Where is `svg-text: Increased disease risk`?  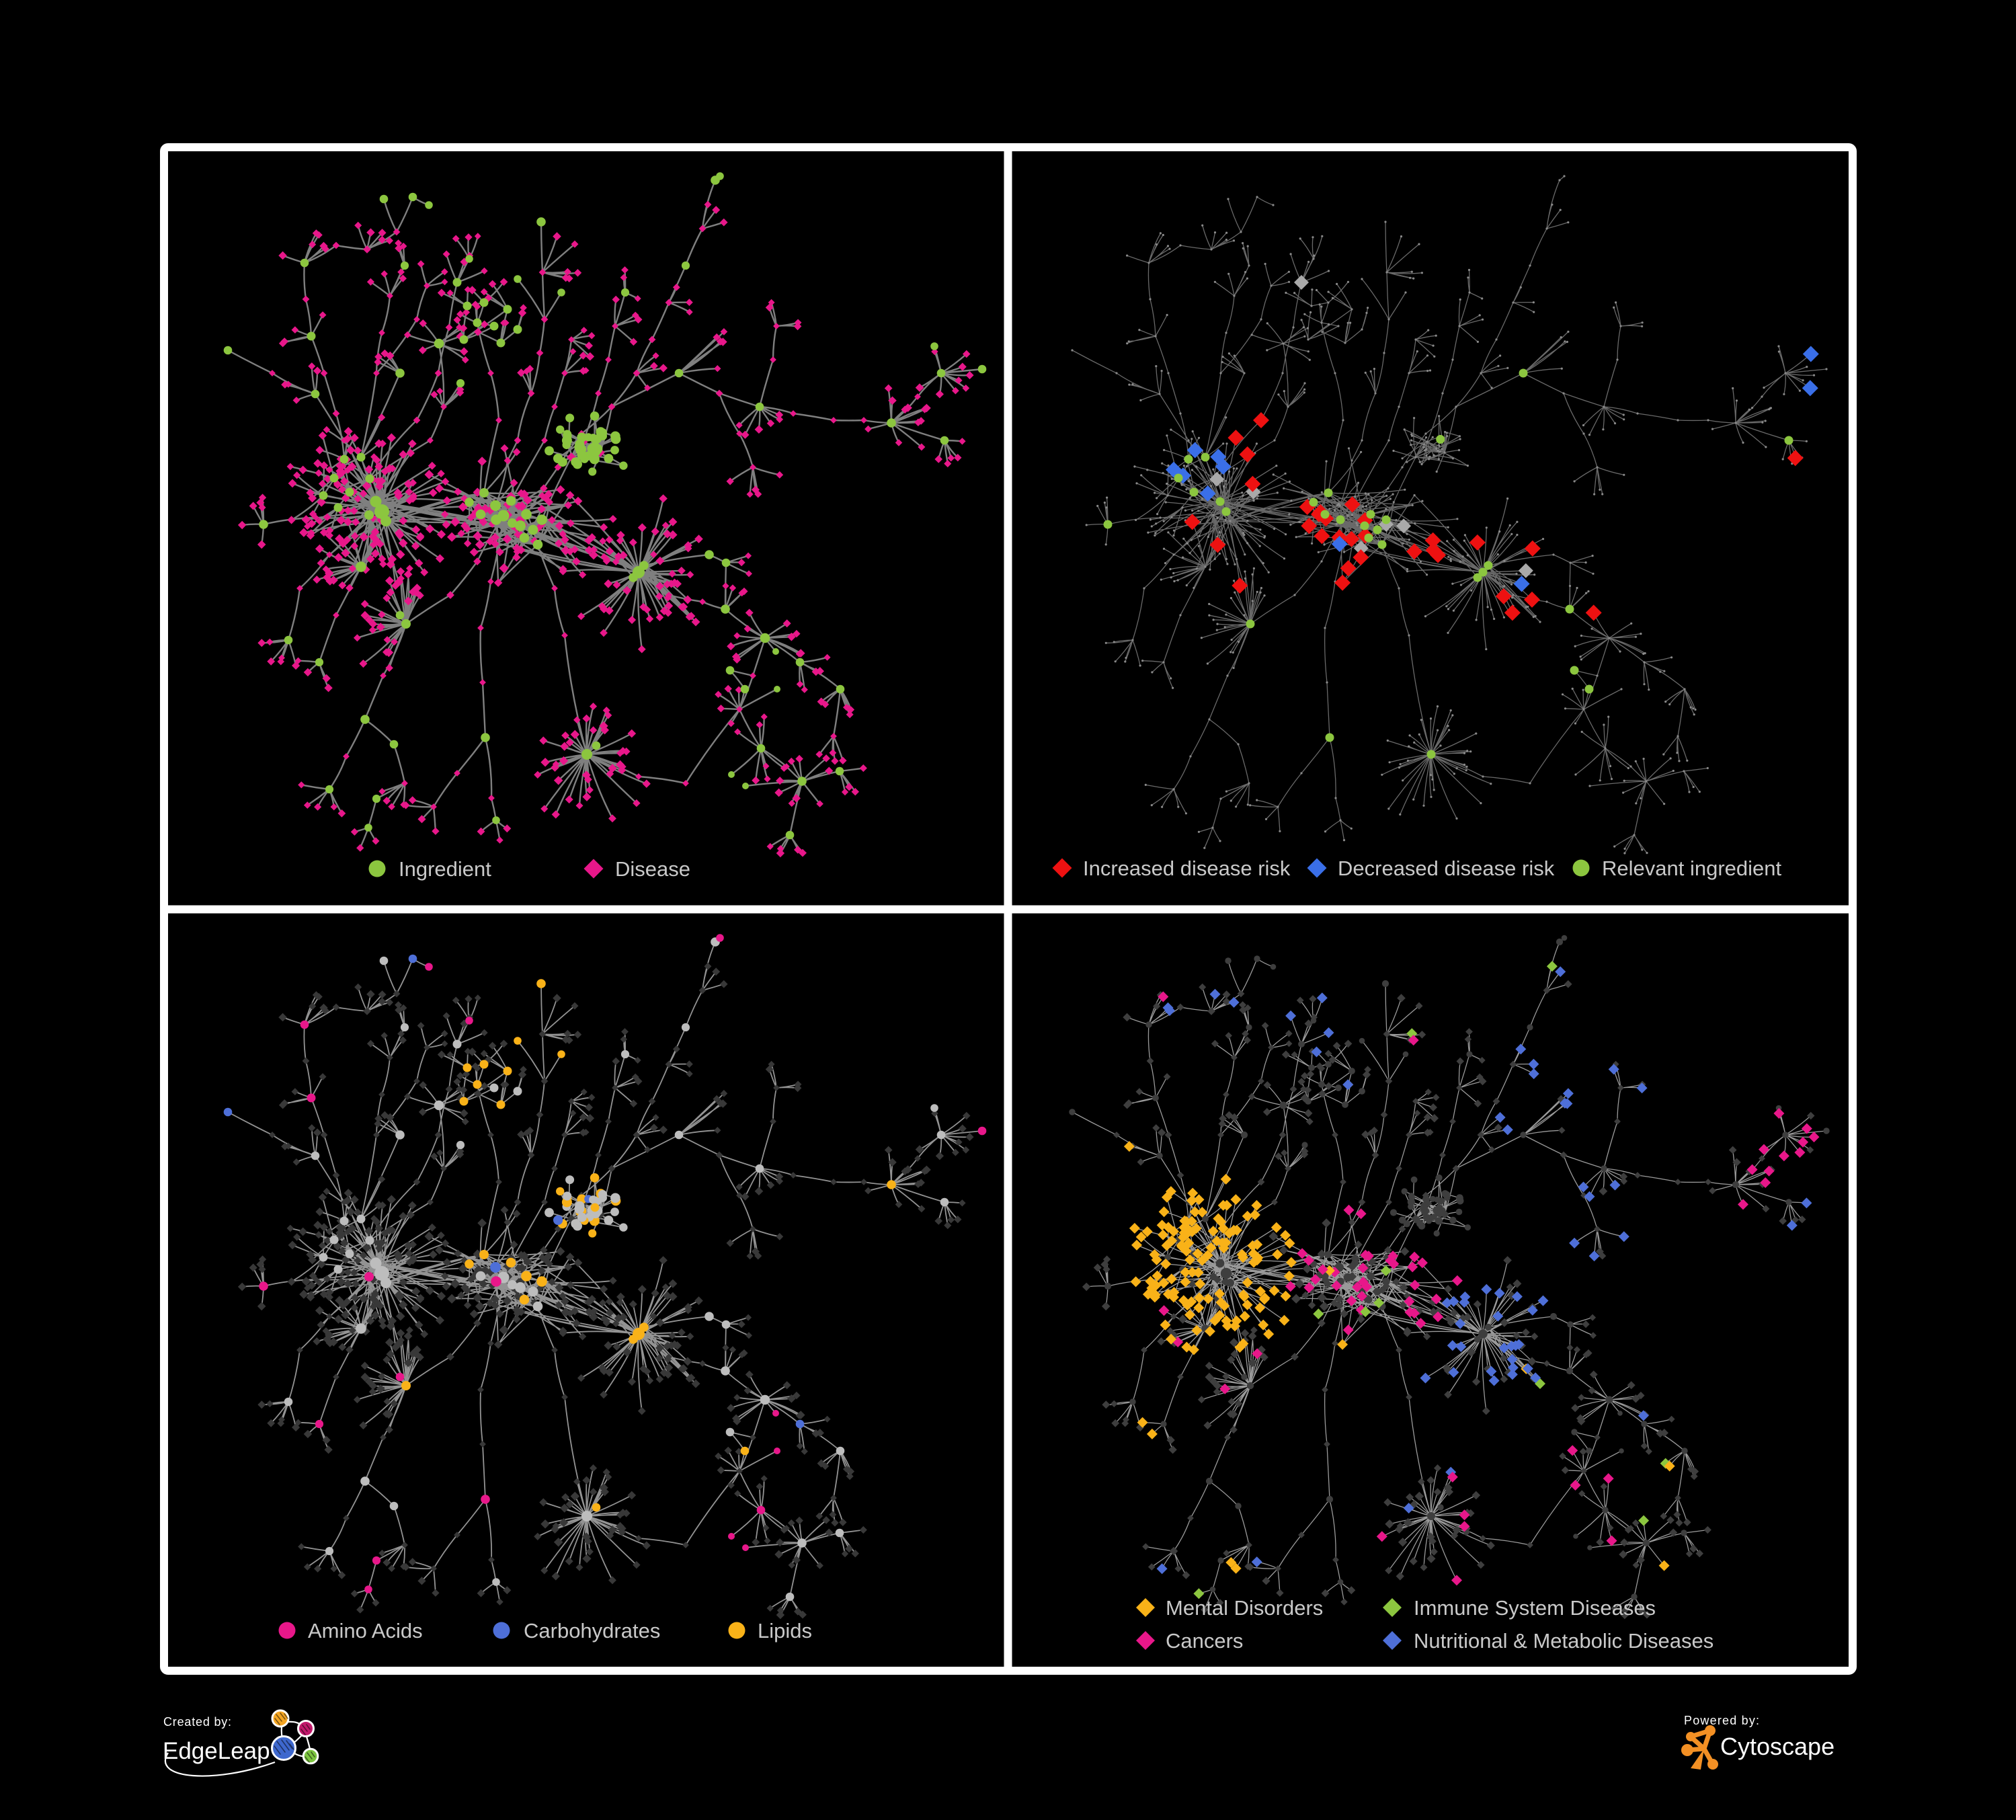 svg-text: Increased disease risk is located at coordinates (1187, 868).